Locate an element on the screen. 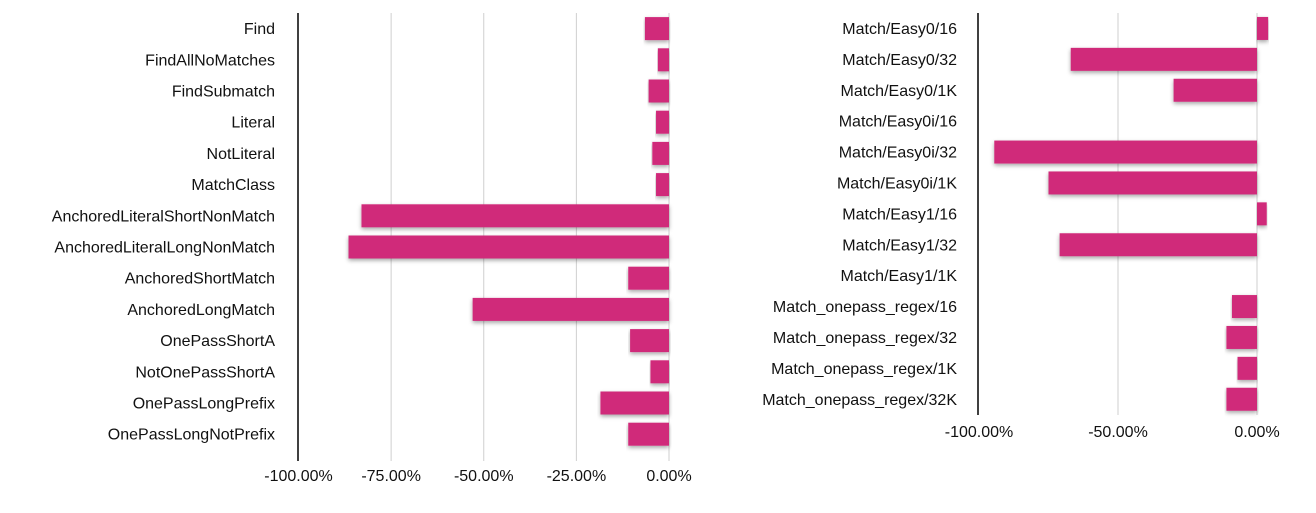 This screenshot has height=513, width=1316. category-label: Match/Easy0/1K is located at coordinates (899, 91).